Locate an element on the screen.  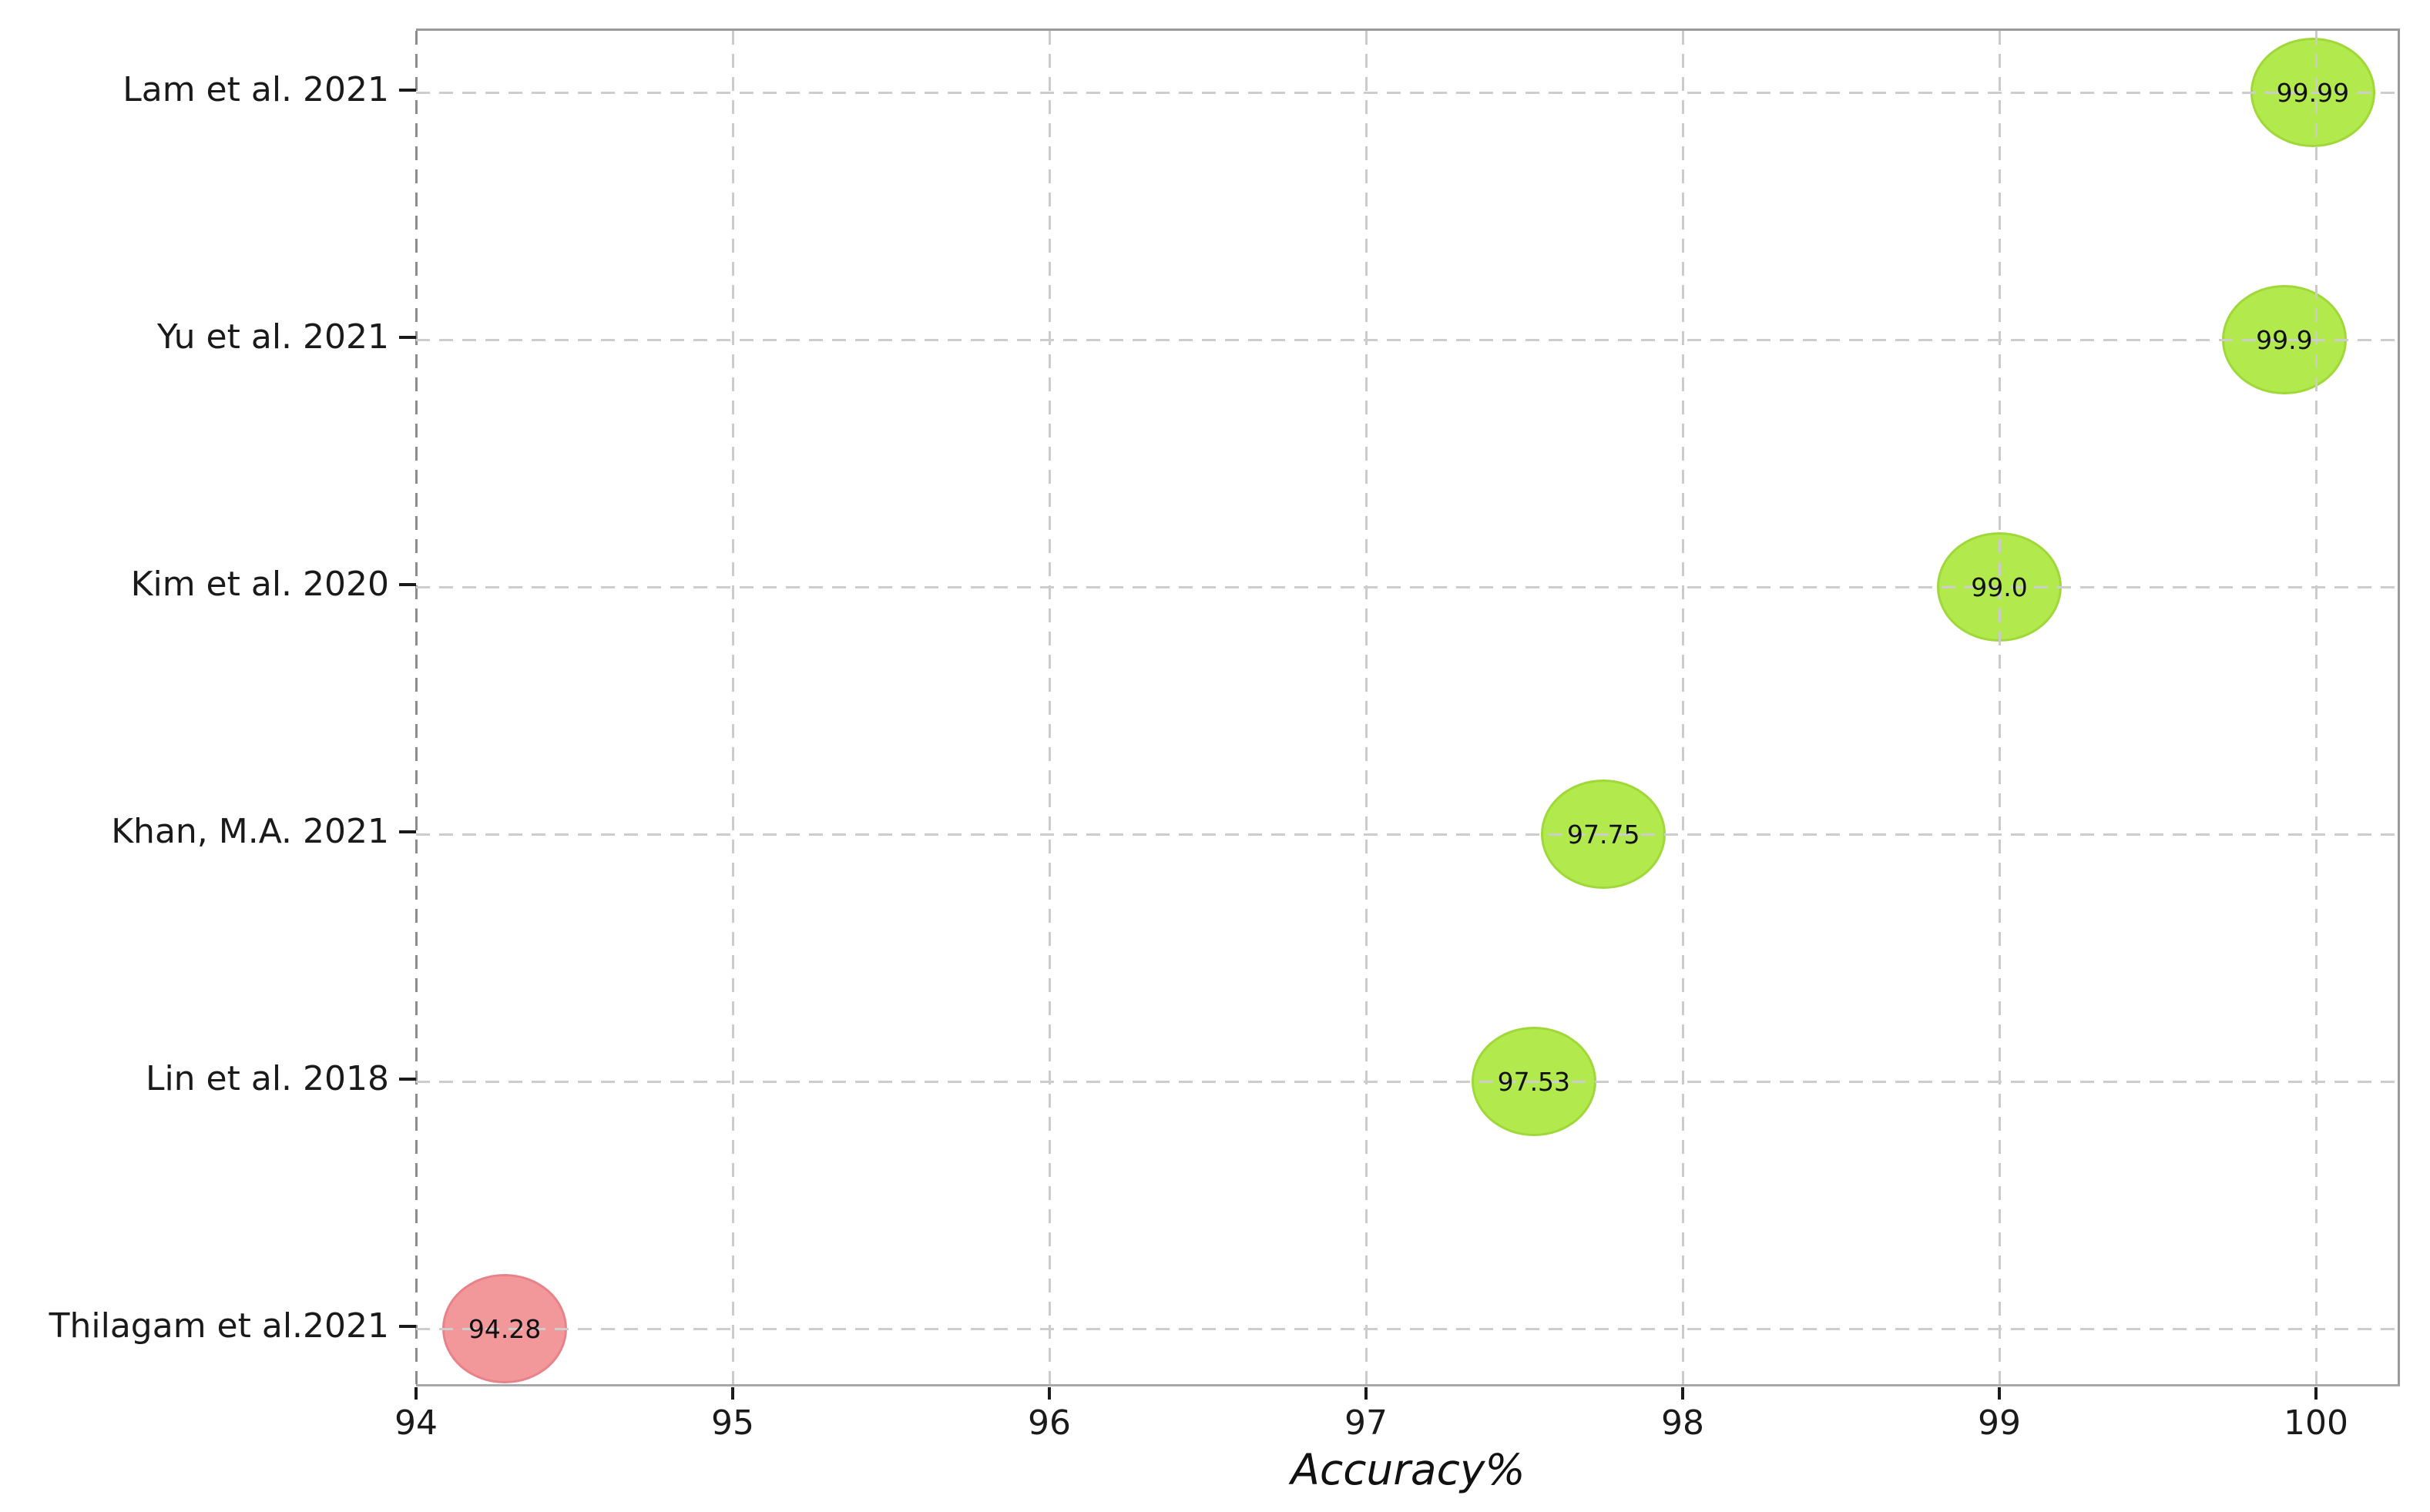
data-bubble-value: 97.75 is located at coordinates (1603, 834).